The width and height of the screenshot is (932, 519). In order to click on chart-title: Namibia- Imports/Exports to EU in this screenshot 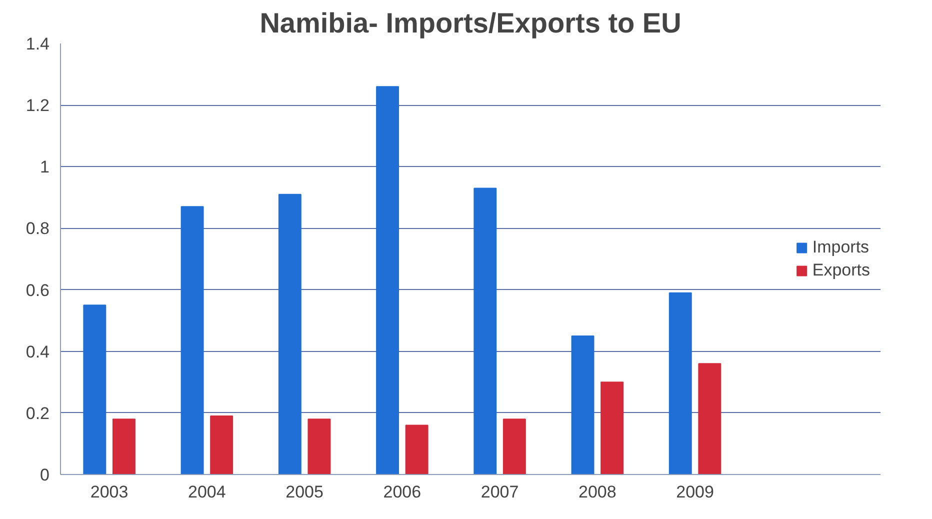, I will do `click(471, 23)`.